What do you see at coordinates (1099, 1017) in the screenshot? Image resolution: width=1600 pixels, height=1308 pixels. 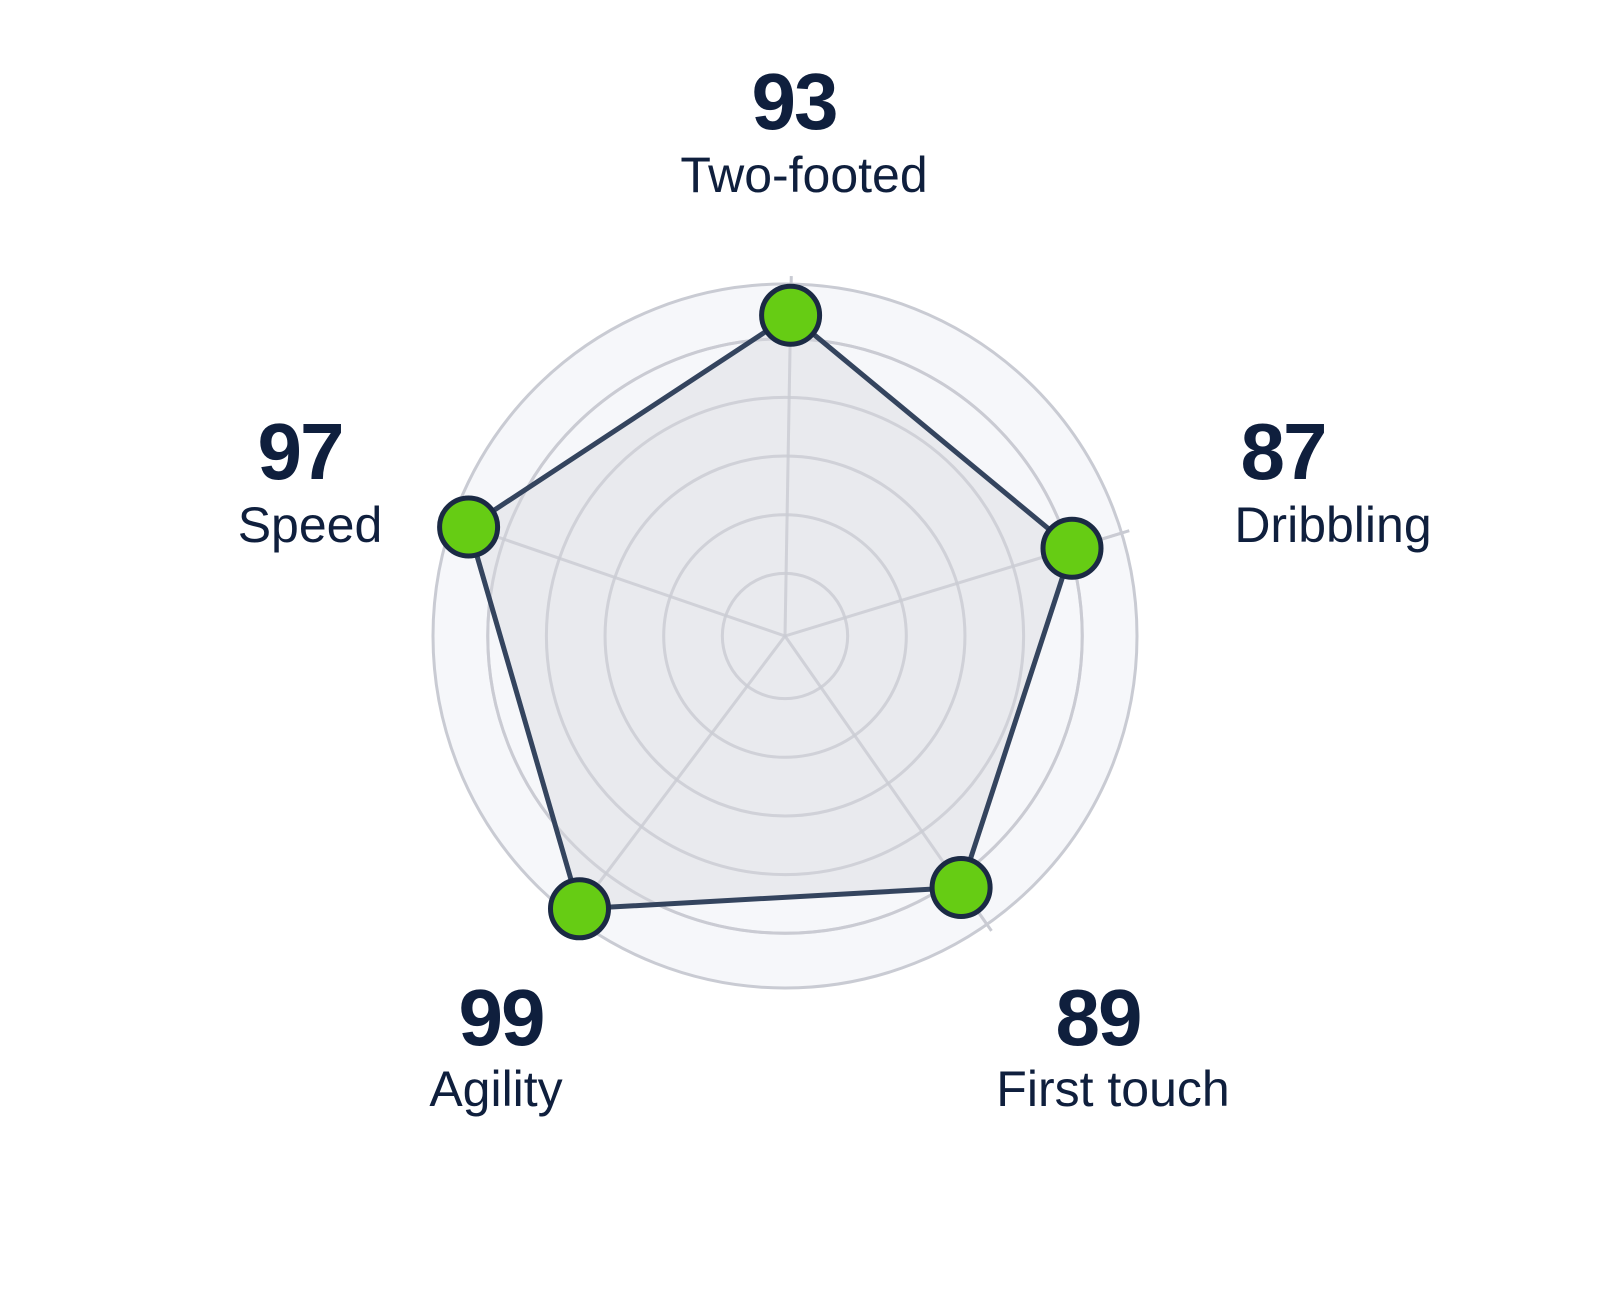 I see `value-first-touch: 89` at bounding box center [1099, 1017].